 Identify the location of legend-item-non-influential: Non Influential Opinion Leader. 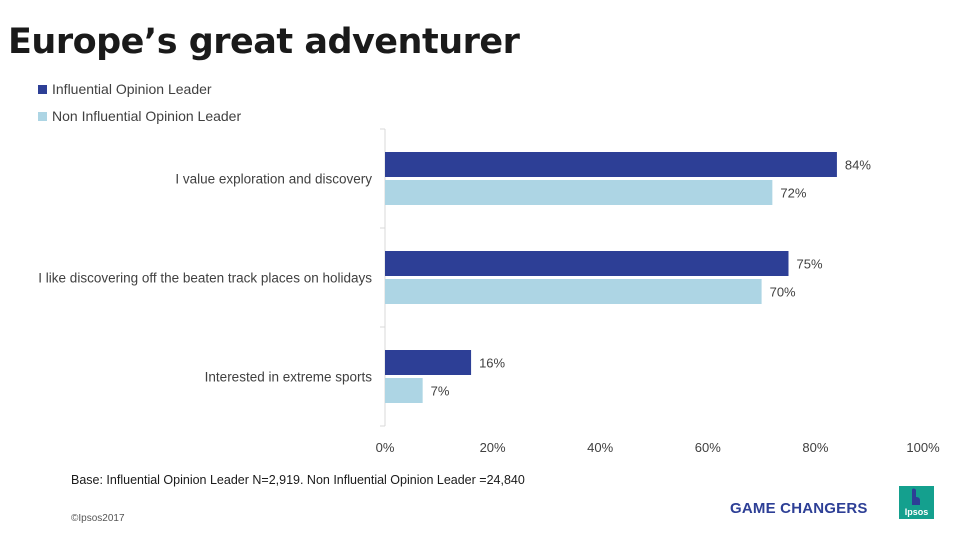
(139, 116).